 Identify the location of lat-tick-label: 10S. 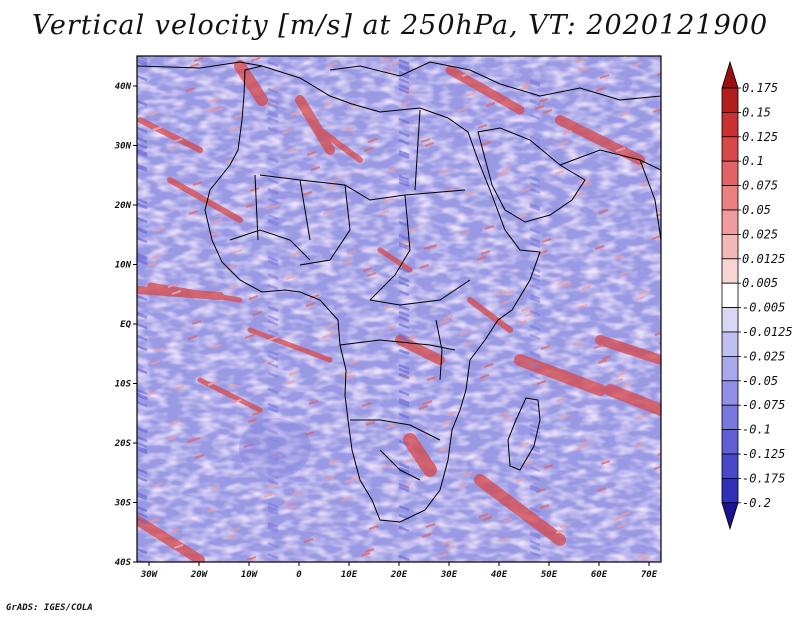
(123, 385).